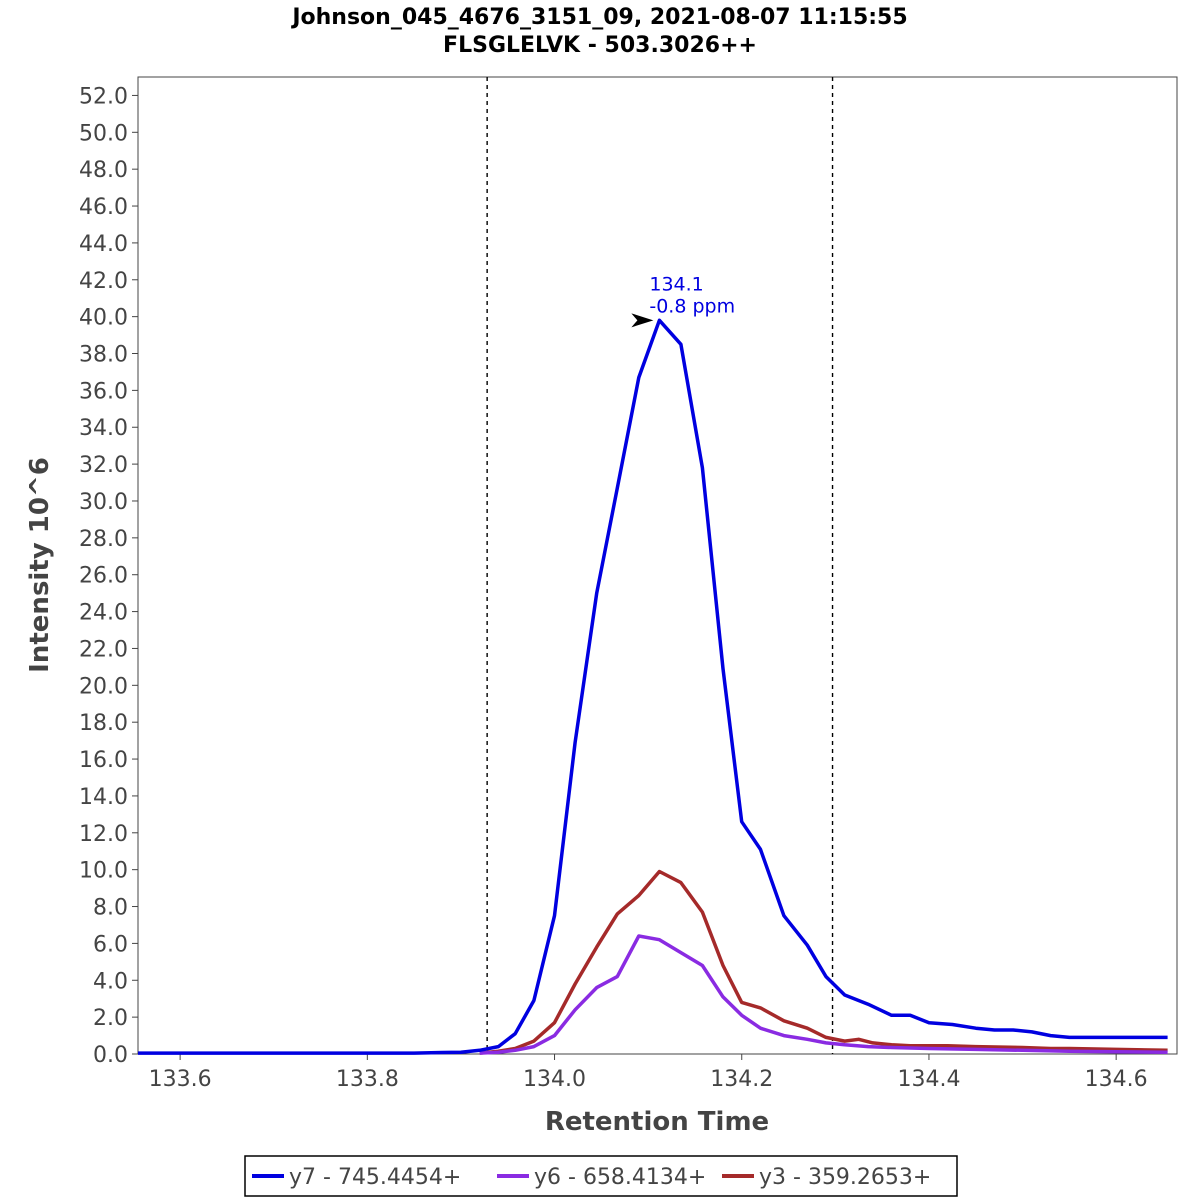  I want to click on x-axis: 133.6 133.8 134.0 134.2 134.4 134.6, so click(648, 1073).